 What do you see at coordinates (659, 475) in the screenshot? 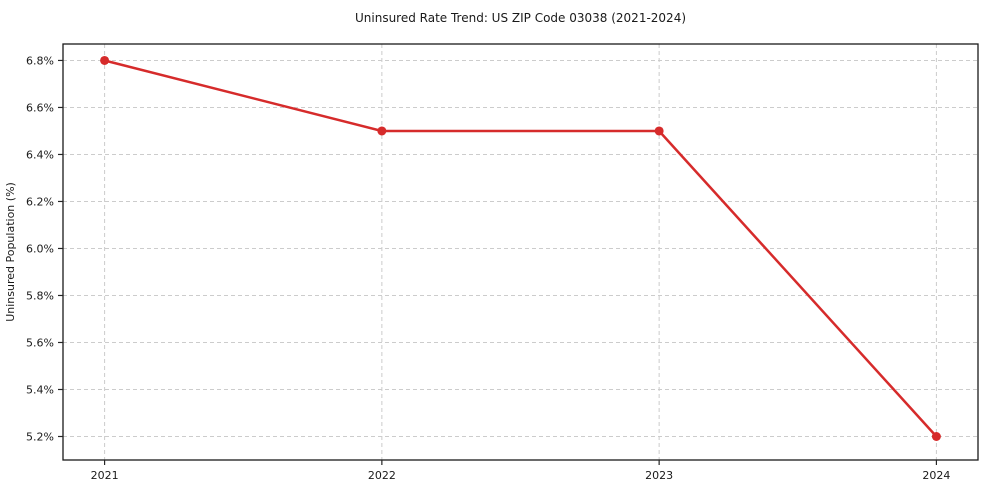
I see `x-tick-label: 2023` at bounding box center [659, 475].